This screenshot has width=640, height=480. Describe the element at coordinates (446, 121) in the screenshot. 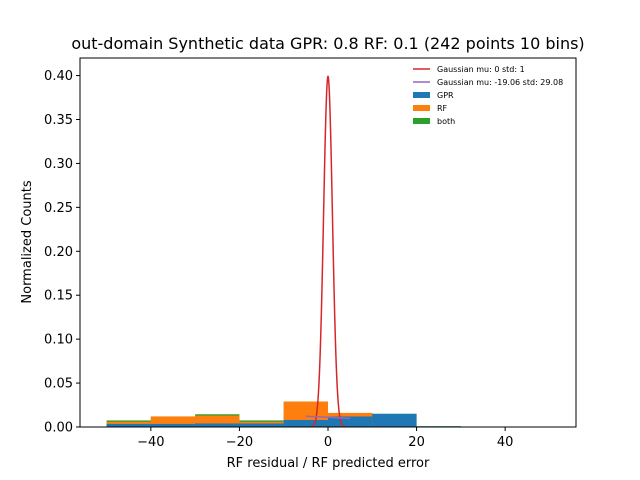

I see `legend-entry-both-label: both` at that location.